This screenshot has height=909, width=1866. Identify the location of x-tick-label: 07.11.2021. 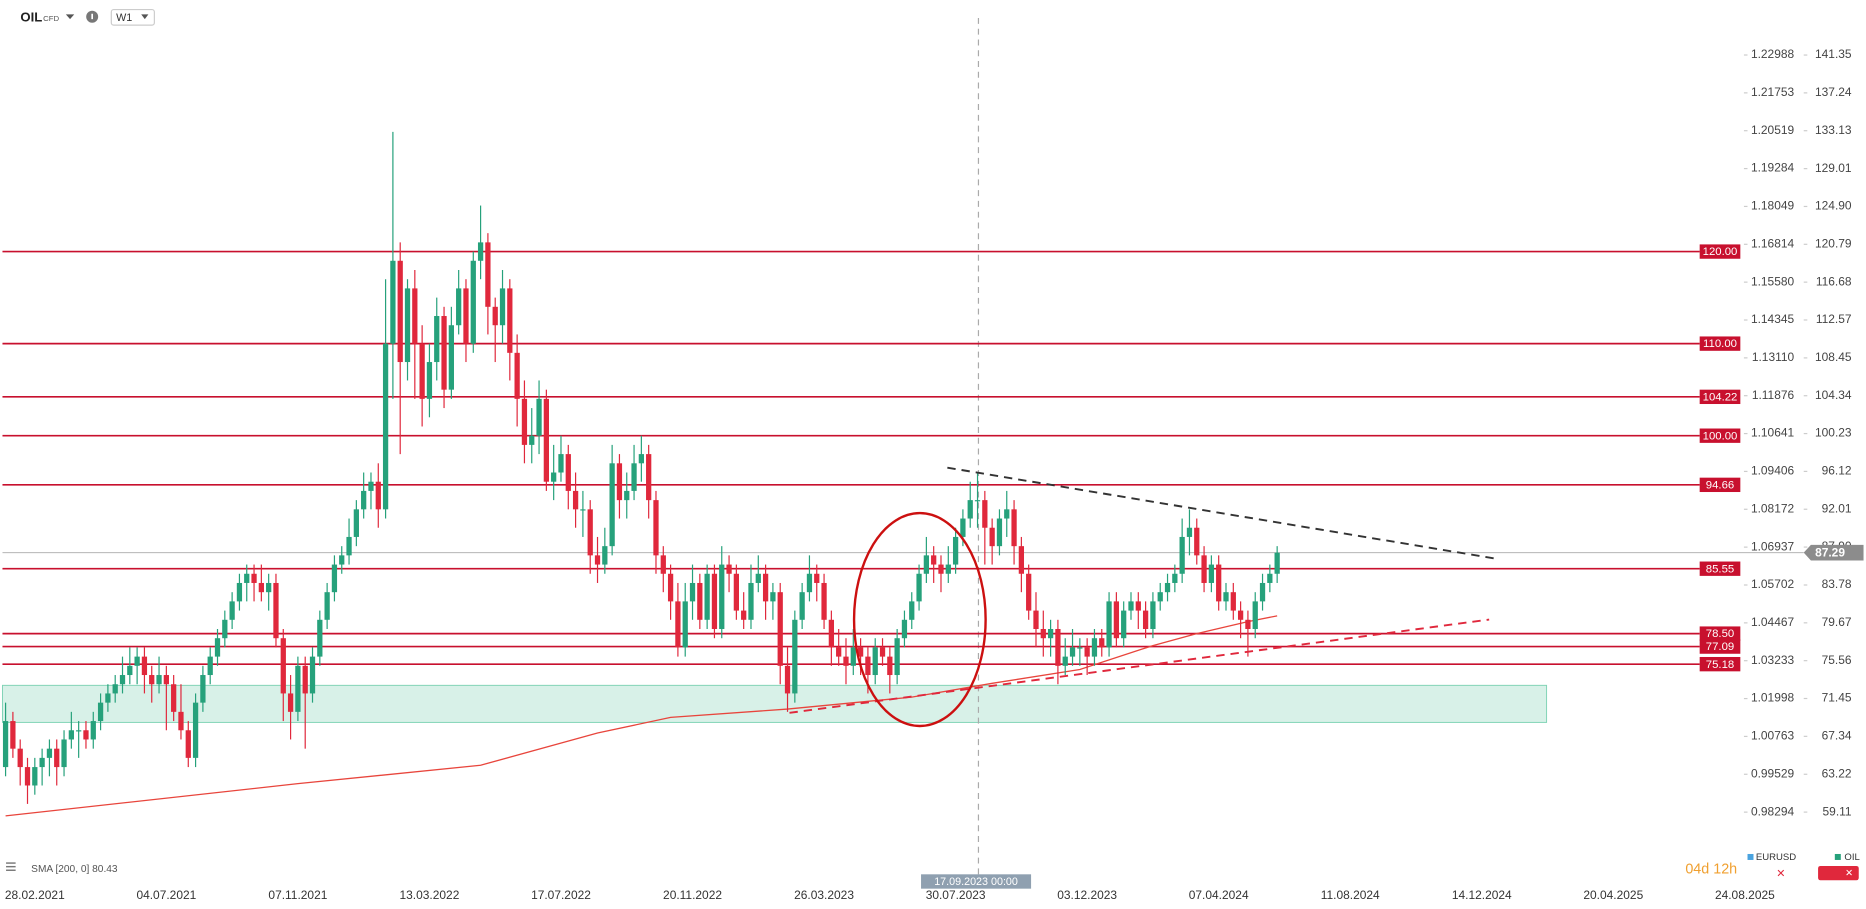
(297, 895).